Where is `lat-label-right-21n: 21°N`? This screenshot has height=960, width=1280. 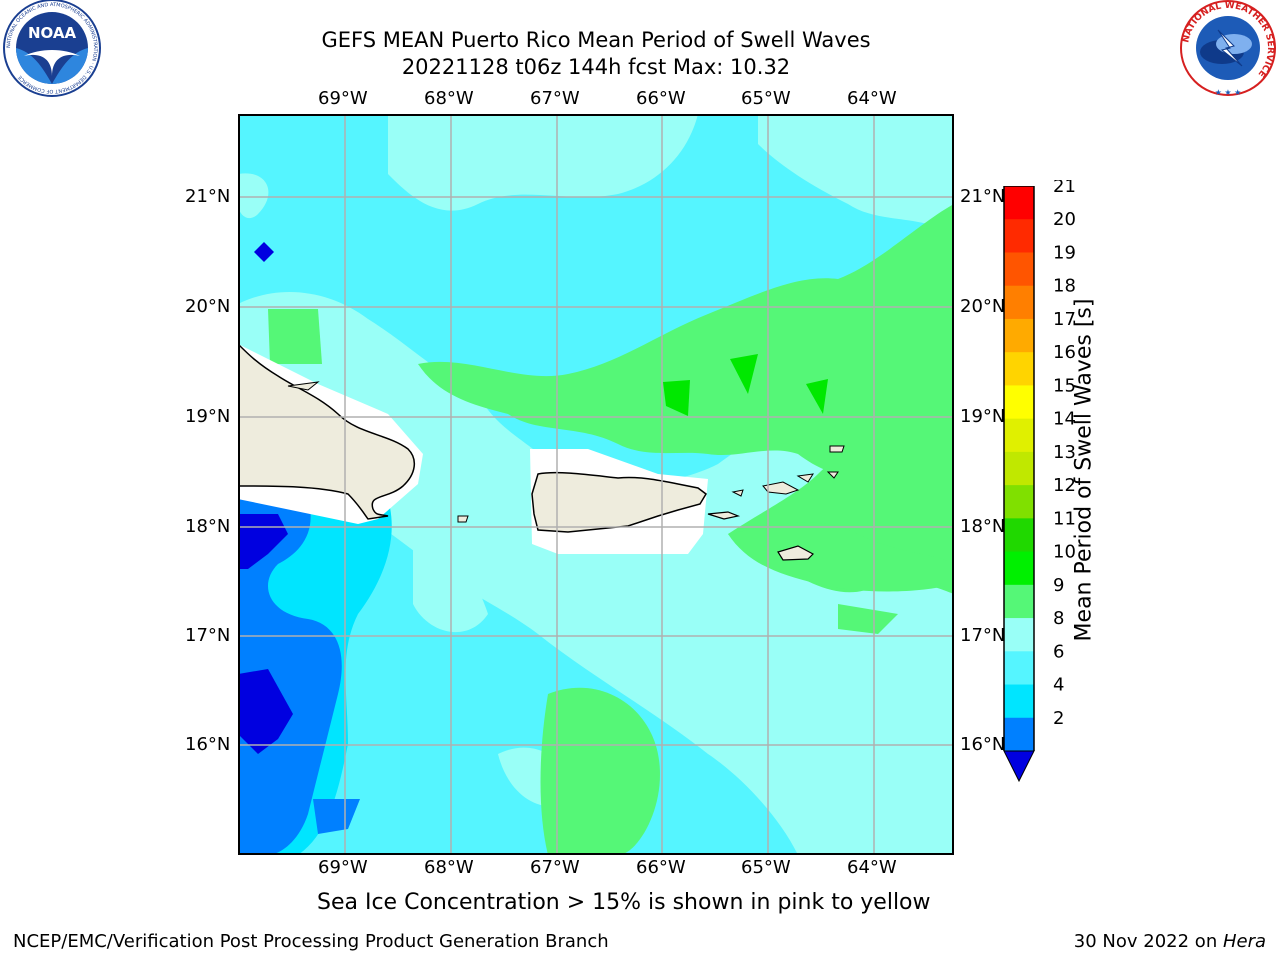 lat-label-right-21n: 21°N is located at coordinates (983, 196).